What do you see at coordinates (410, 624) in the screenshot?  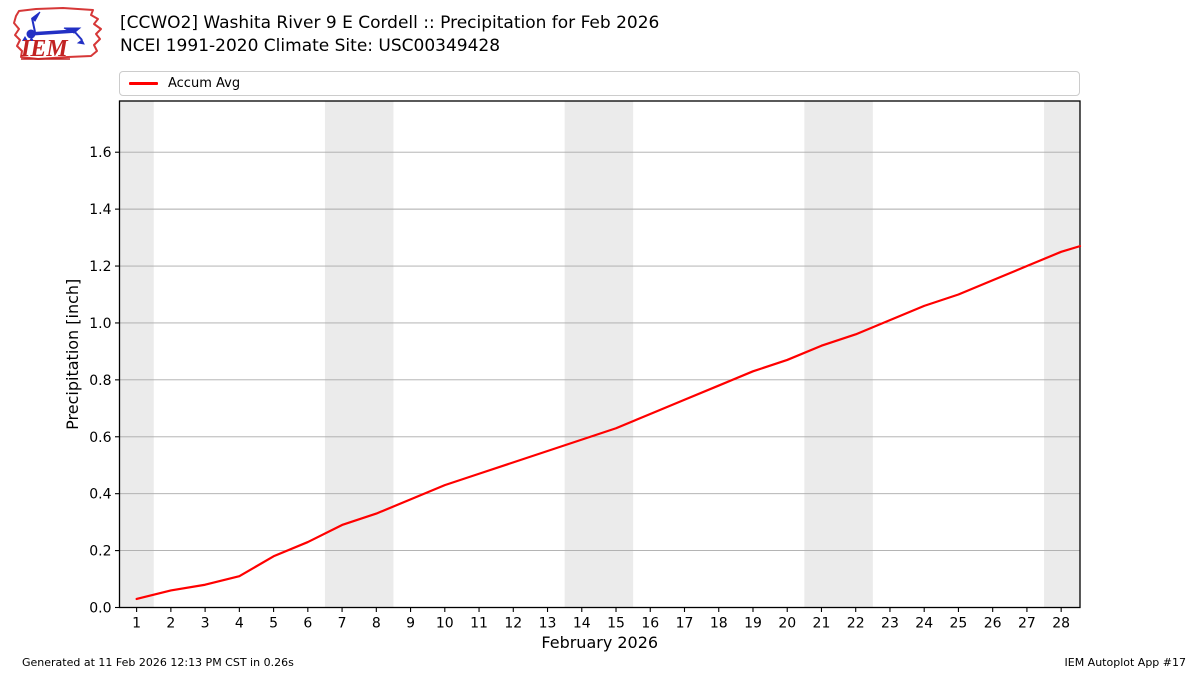 I see `x-tick-label: 9` at bounding box center [410, 624].